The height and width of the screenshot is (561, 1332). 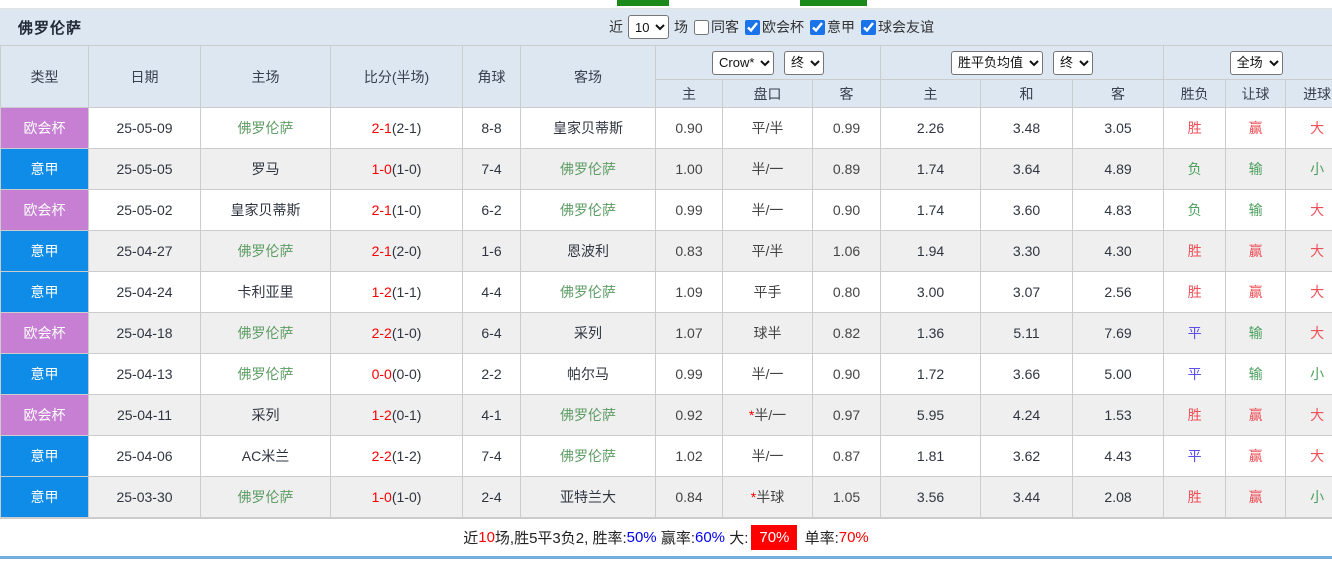 What do you see at coordinates (710, 537) in the screenshot?
I see `footer-segment: 60%` at bounding box center [710, 537].